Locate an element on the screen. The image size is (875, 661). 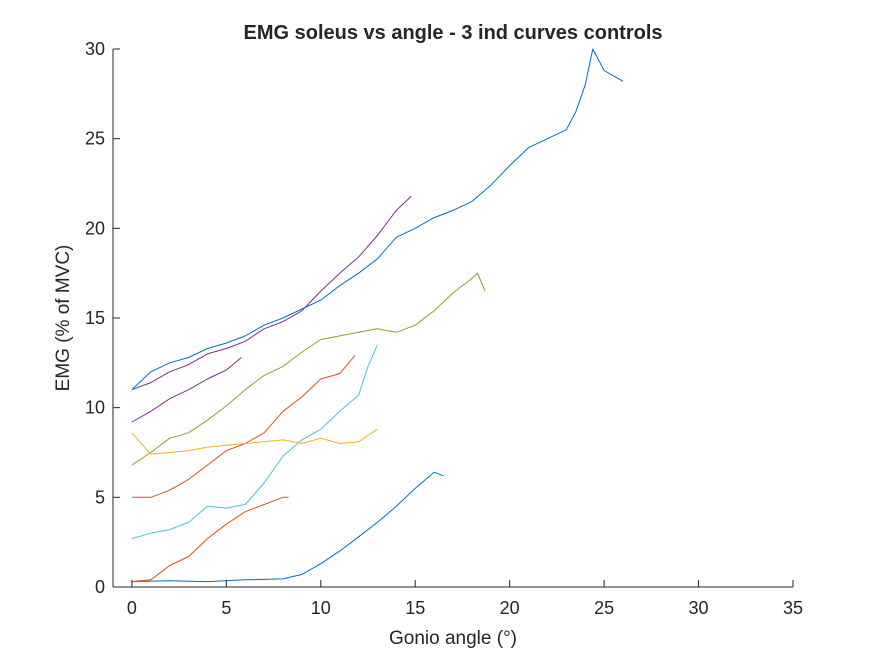
y-tick-label: 25 is located at coordinates (95, 139).